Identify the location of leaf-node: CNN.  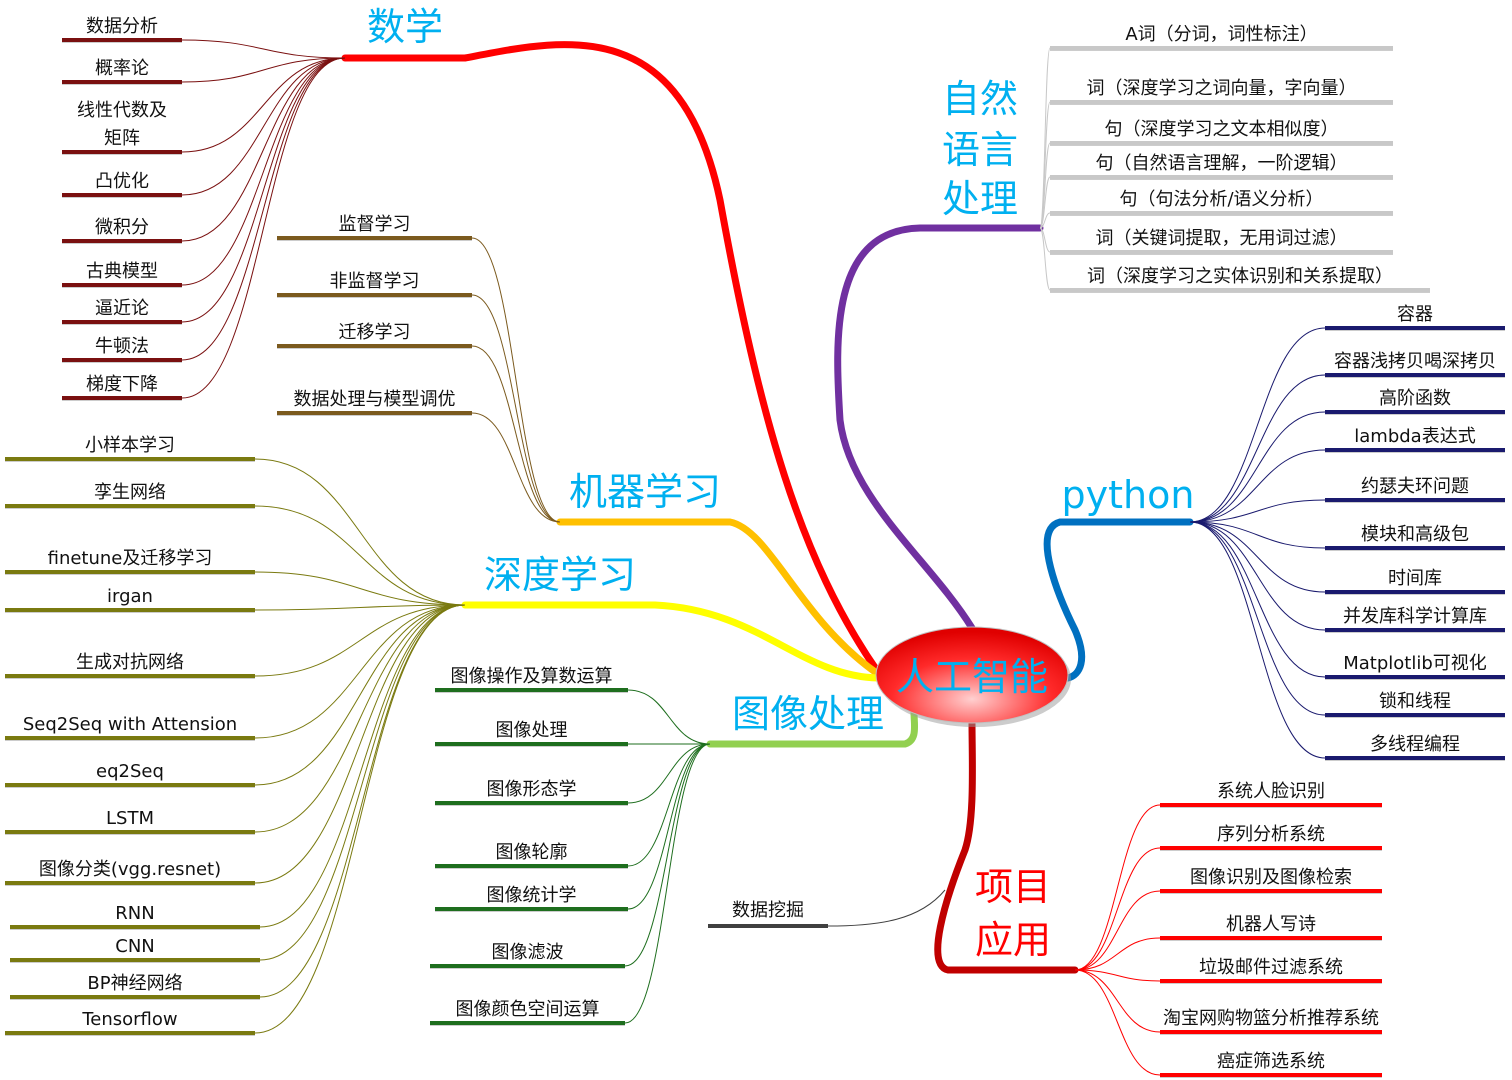
(238, 783).